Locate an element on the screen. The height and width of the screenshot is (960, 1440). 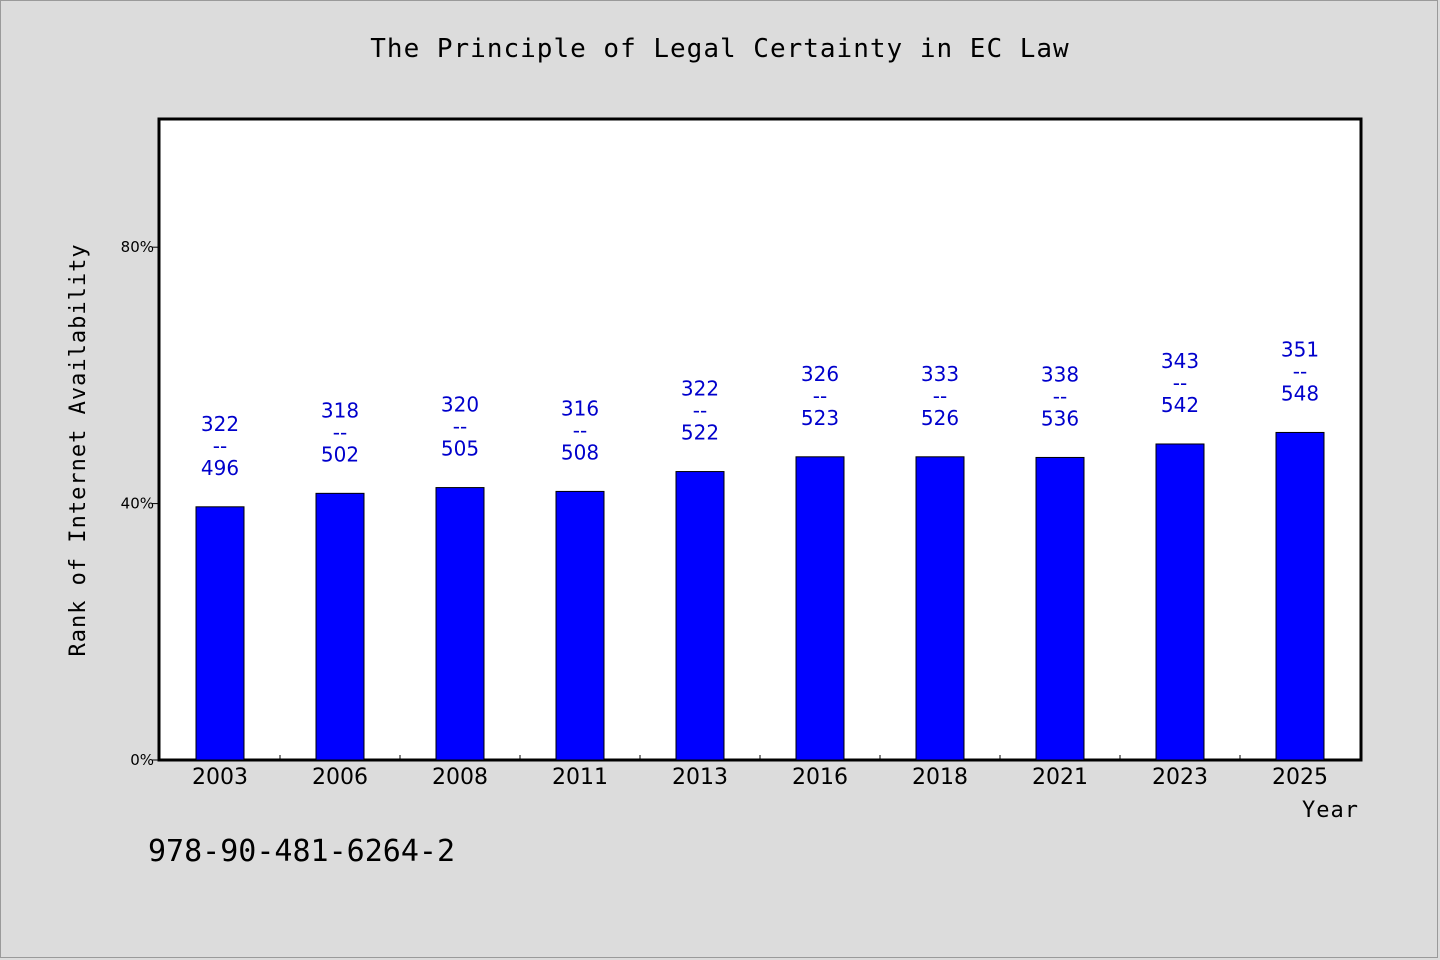
bar-data-label: 542 is located at coordinates (1180, 405).